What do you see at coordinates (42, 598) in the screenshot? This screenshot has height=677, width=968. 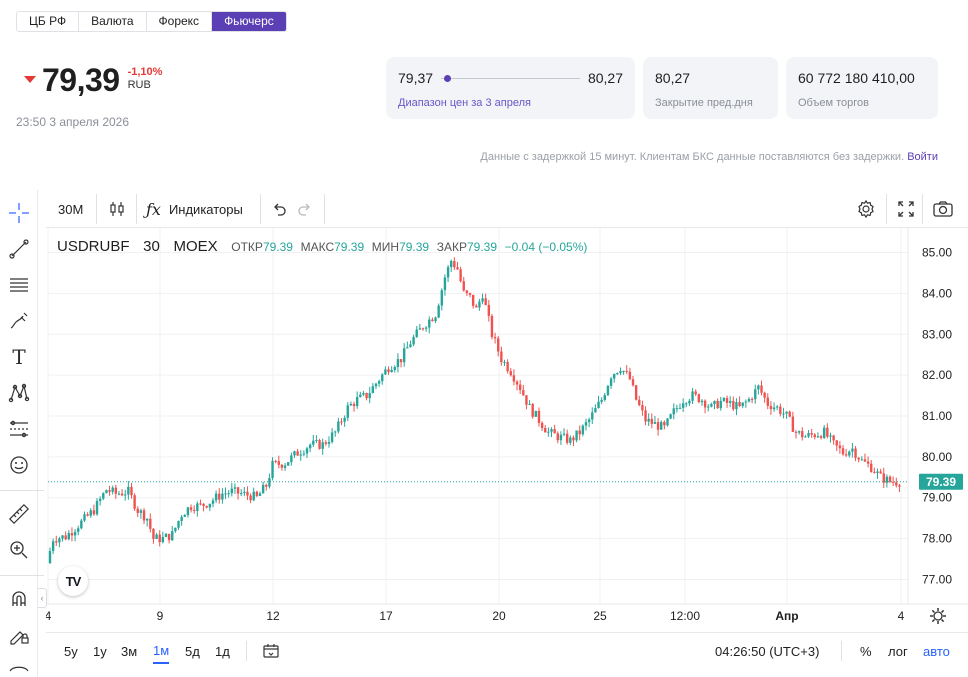 I see `collapse-toolbar-button: ‹` at bounding box center [42, 598].